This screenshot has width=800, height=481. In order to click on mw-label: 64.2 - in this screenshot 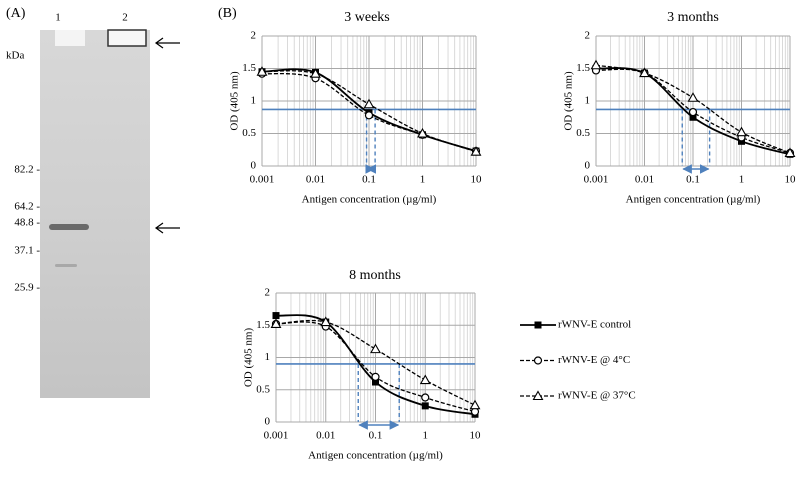, I will do `click(27, 207)`.